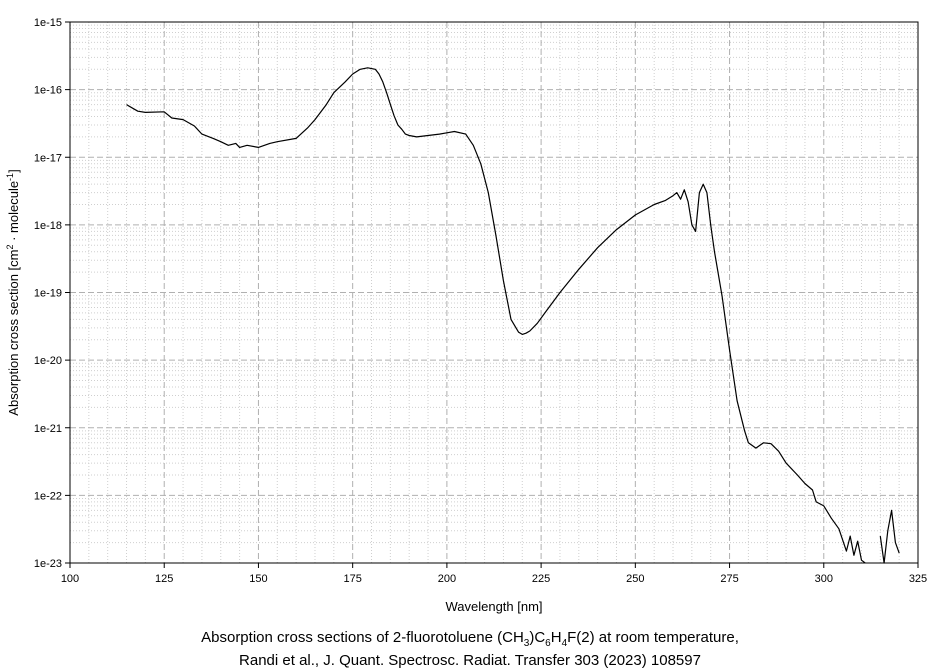 The width and height of the screenshot is (940, 672). I want to click on x-tick-label: 225, so click(541, 579).